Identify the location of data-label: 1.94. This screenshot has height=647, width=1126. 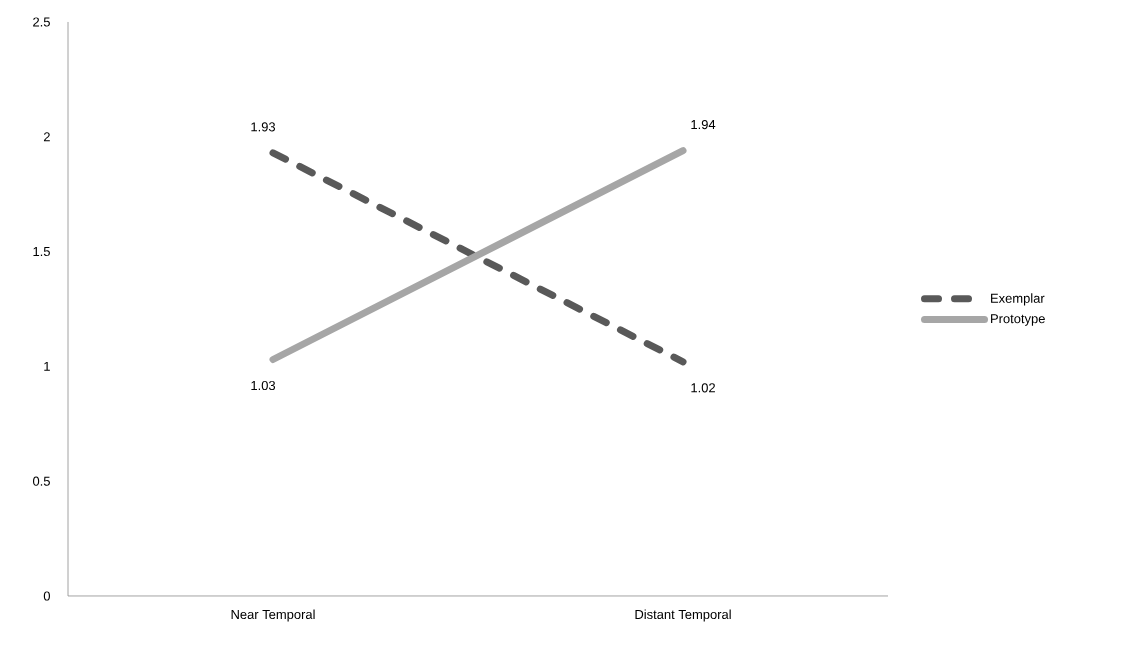
(703, 124).